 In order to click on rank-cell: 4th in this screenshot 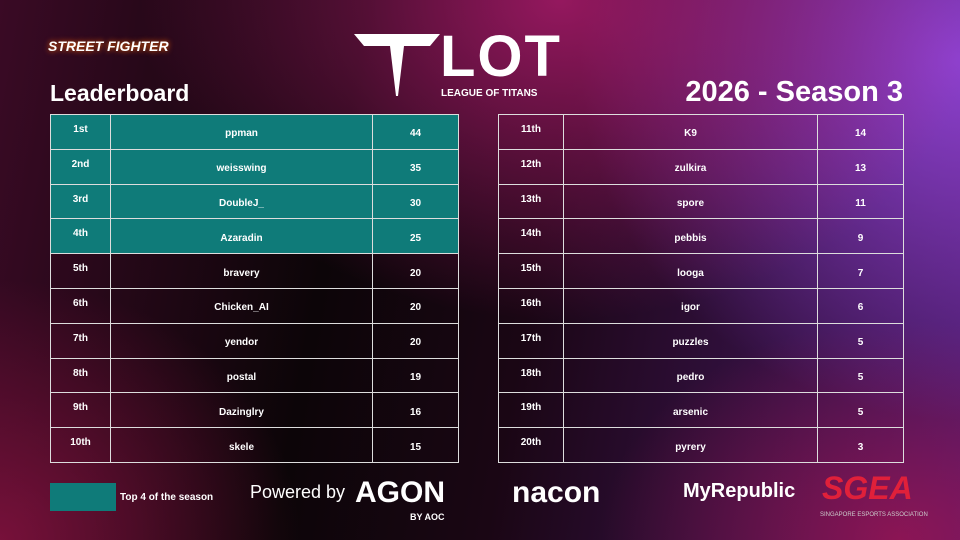, I will do `click(80, 236)`.